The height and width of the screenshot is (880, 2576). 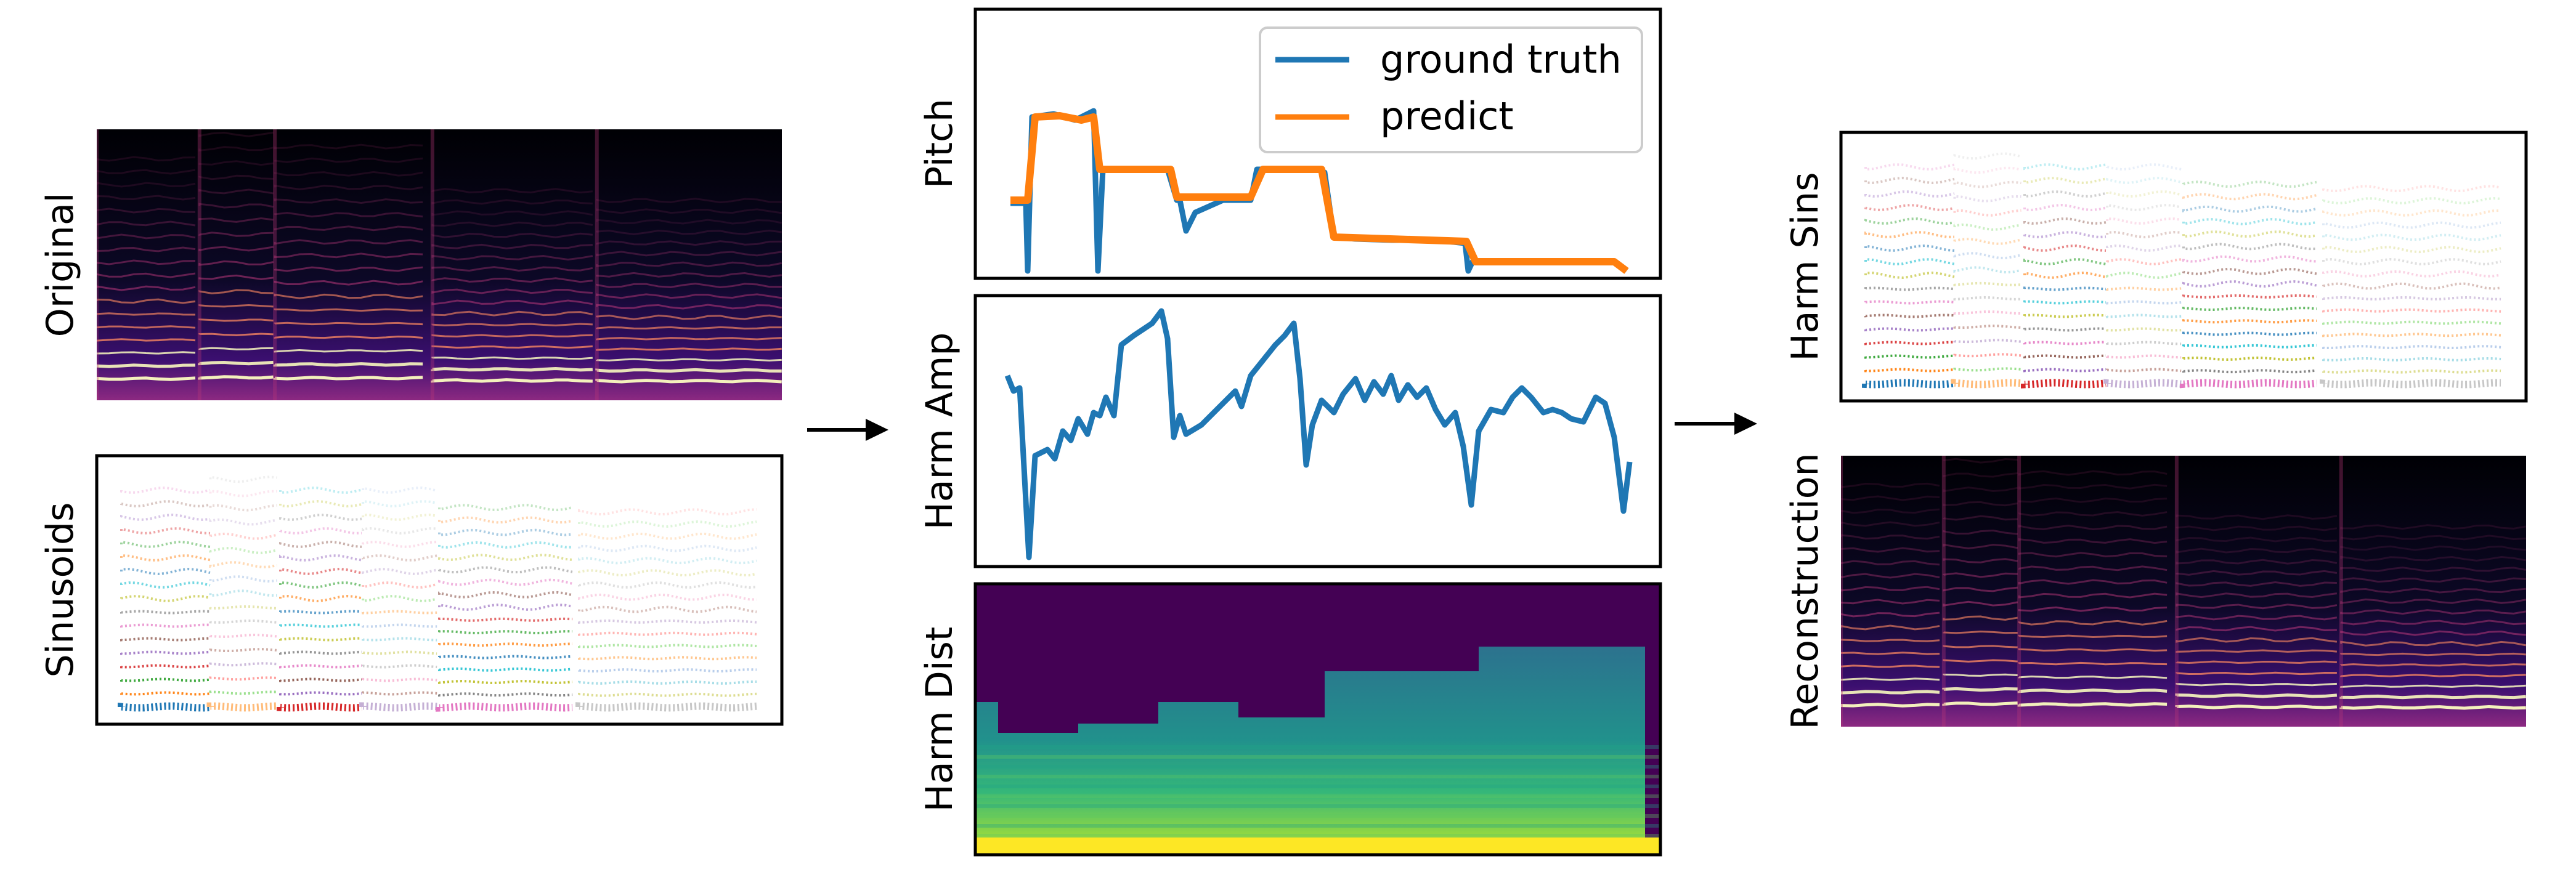 I want to click on harm-sins-label: Harm Sins, so click(x=1805, y=266).